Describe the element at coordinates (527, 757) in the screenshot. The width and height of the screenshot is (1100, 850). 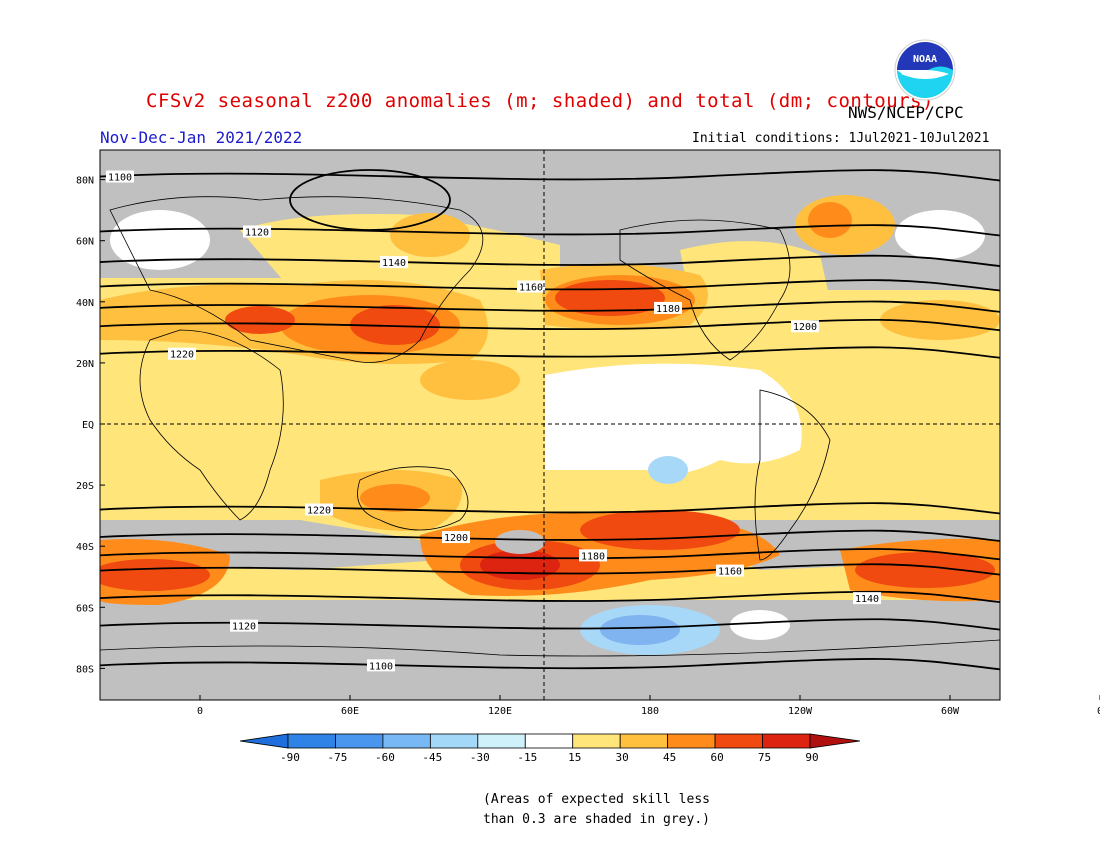
I see `colorbar-label: -15` at that location.